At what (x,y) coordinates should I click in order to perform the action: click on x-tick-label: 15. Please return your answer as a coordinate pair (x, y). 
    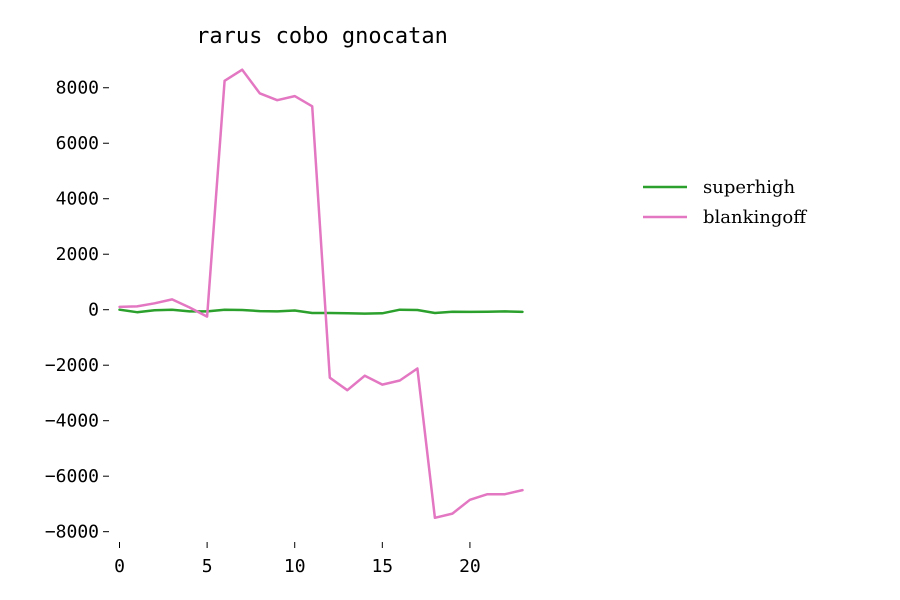
    Looking at the image, I should click on (382, 566).